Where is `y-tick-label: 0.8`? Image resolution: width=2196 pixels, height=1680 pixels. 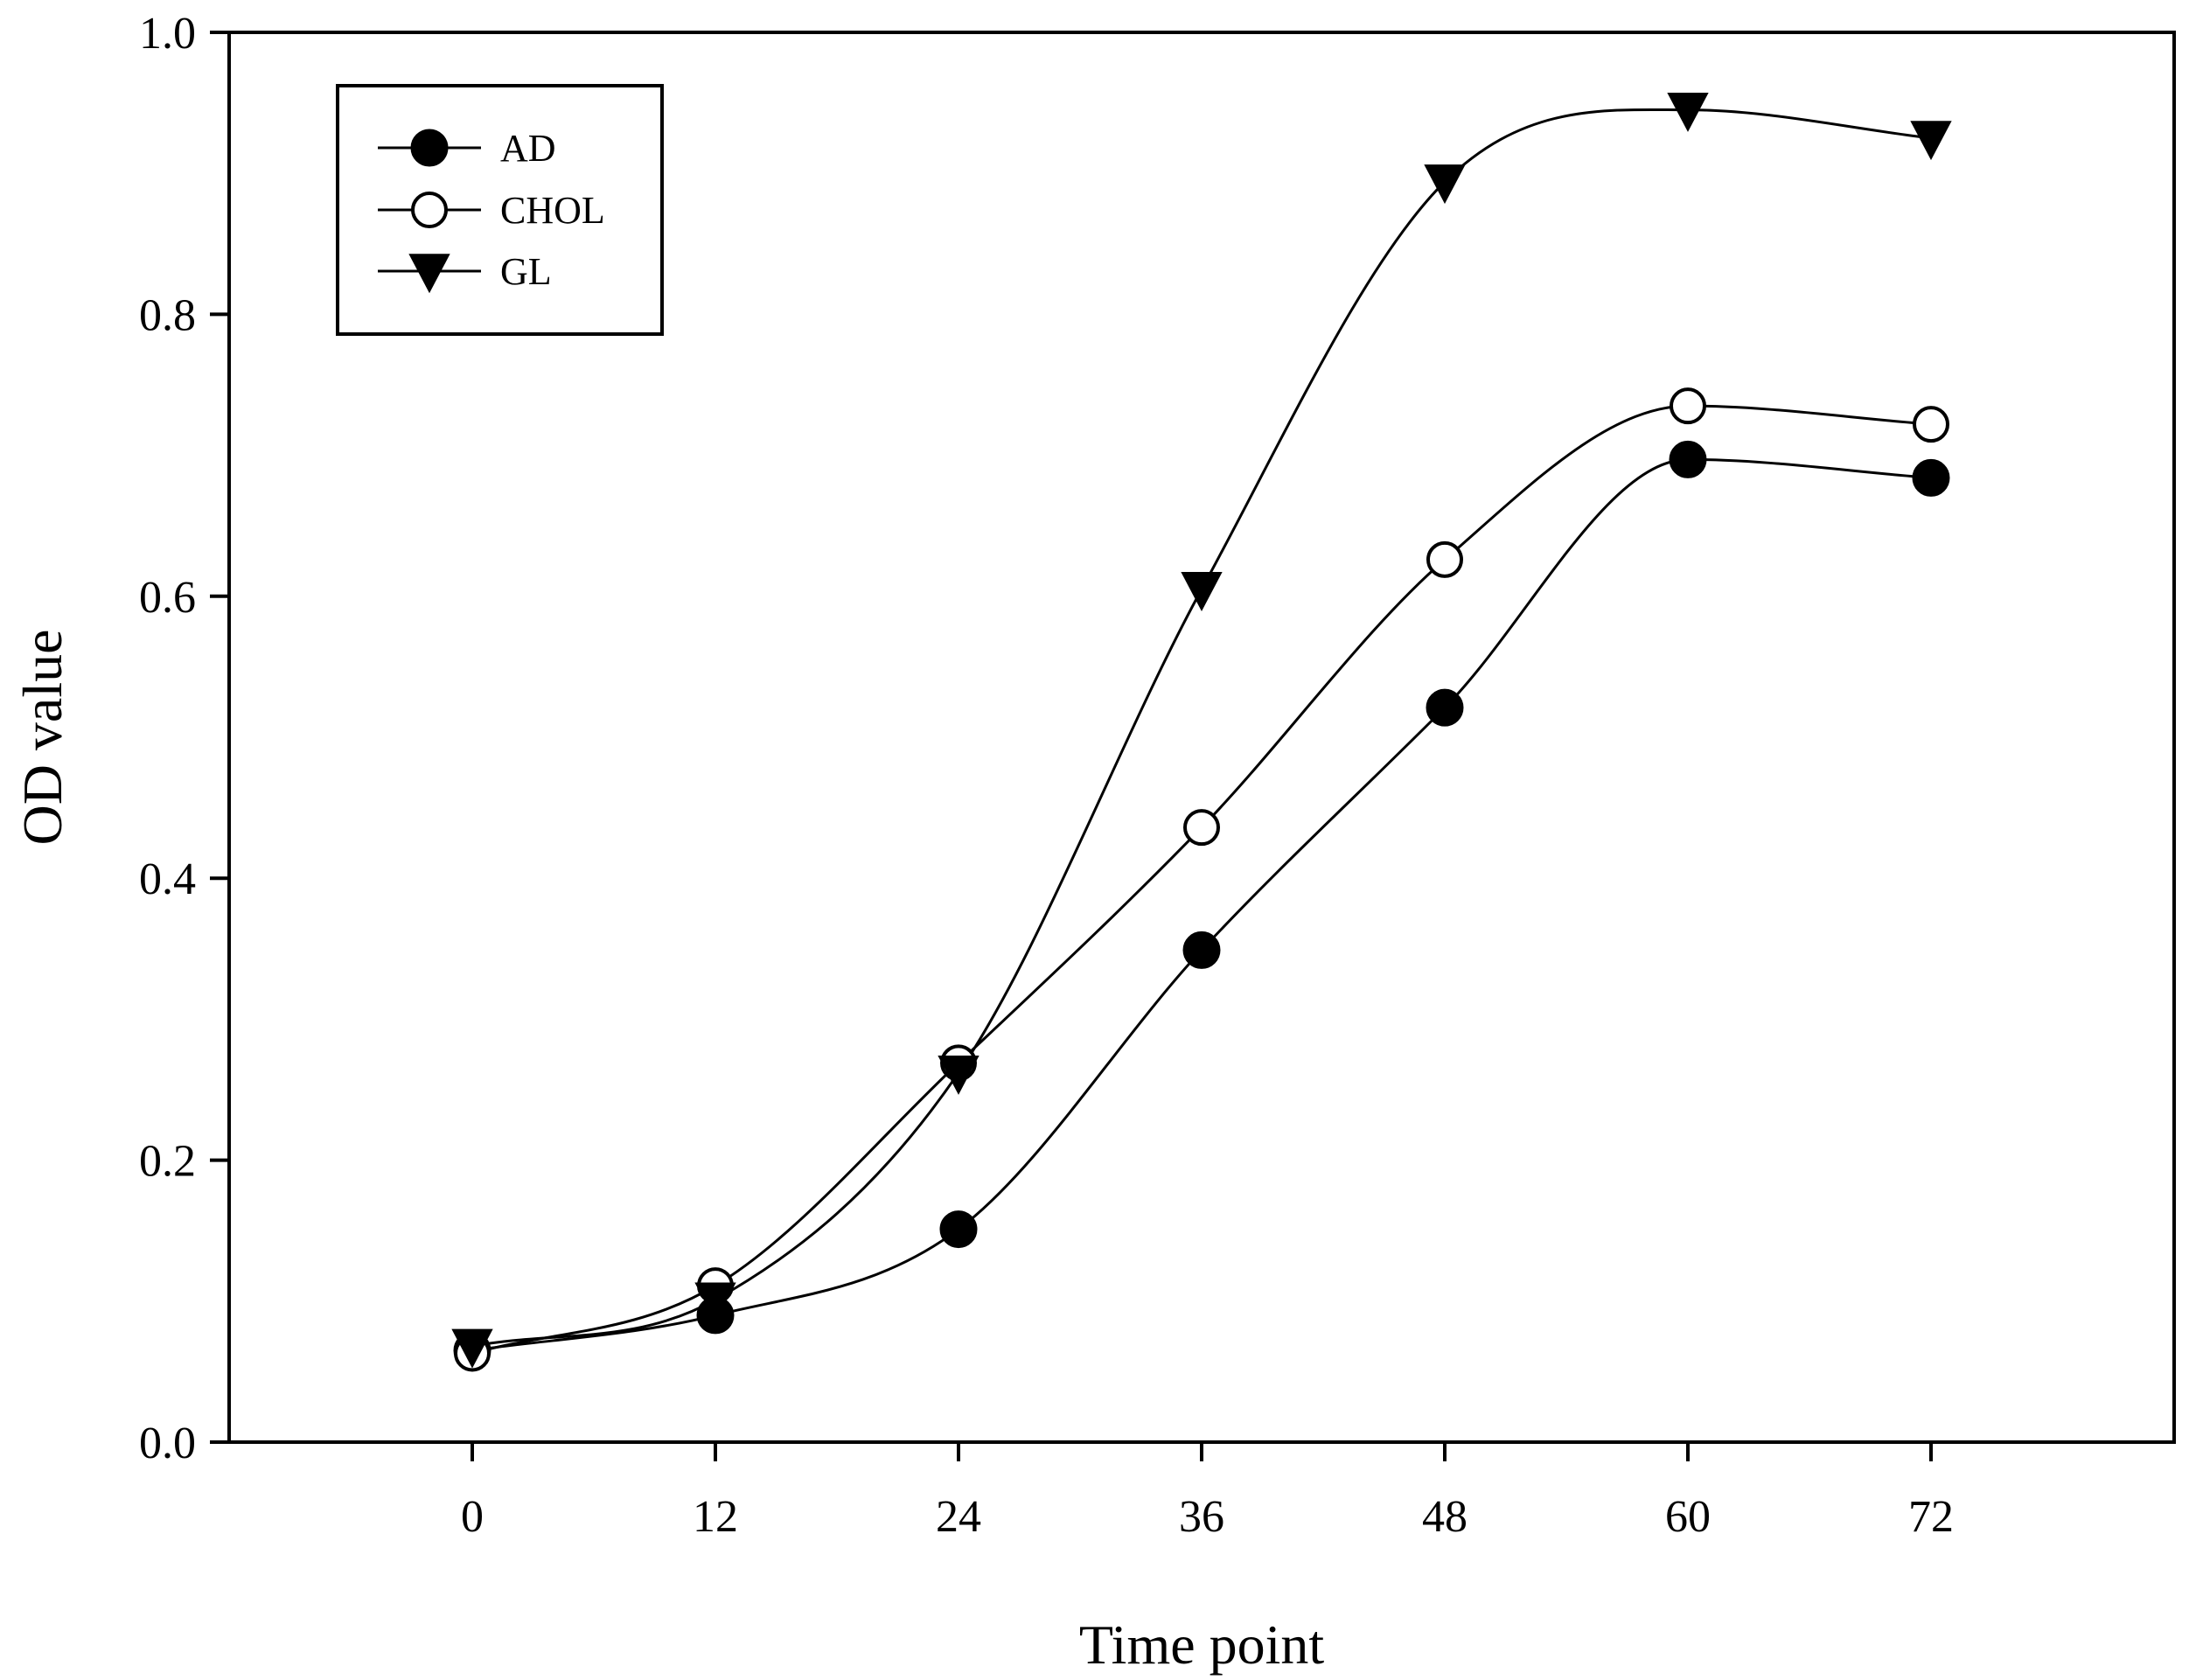
y-tick-label: 0.8 is located at coordinates (167, 315).